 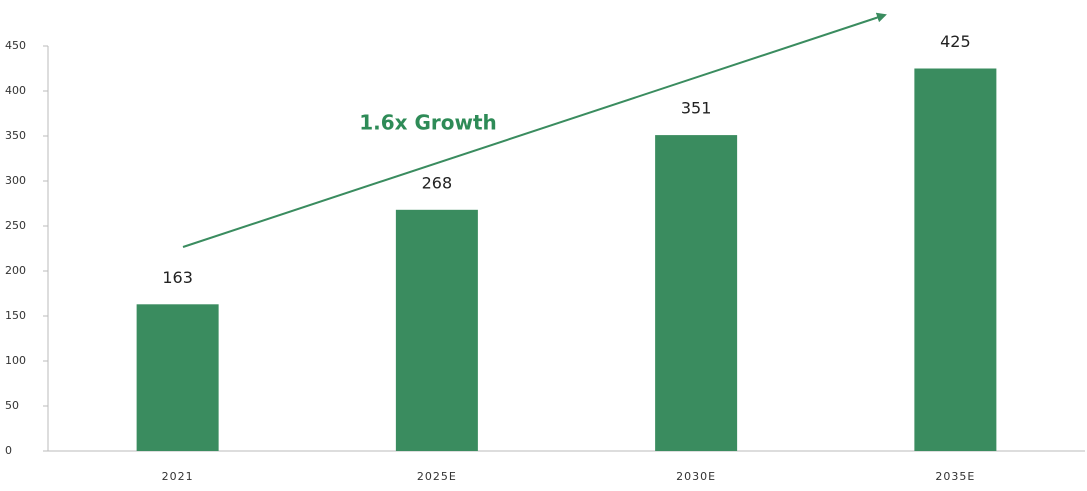 I want to click on x-tick-label: 2030E, so click(x=696, y=476).